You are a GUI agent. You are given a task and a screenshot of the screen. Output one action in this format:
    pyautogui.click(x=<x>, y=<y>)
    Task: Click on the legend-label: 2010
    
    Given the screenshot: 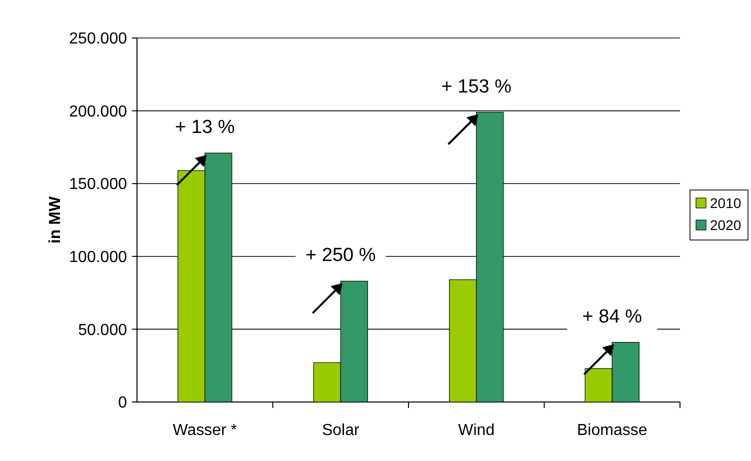 What is the action you would take?
    pyautogui.click(x=726, y=203)
    